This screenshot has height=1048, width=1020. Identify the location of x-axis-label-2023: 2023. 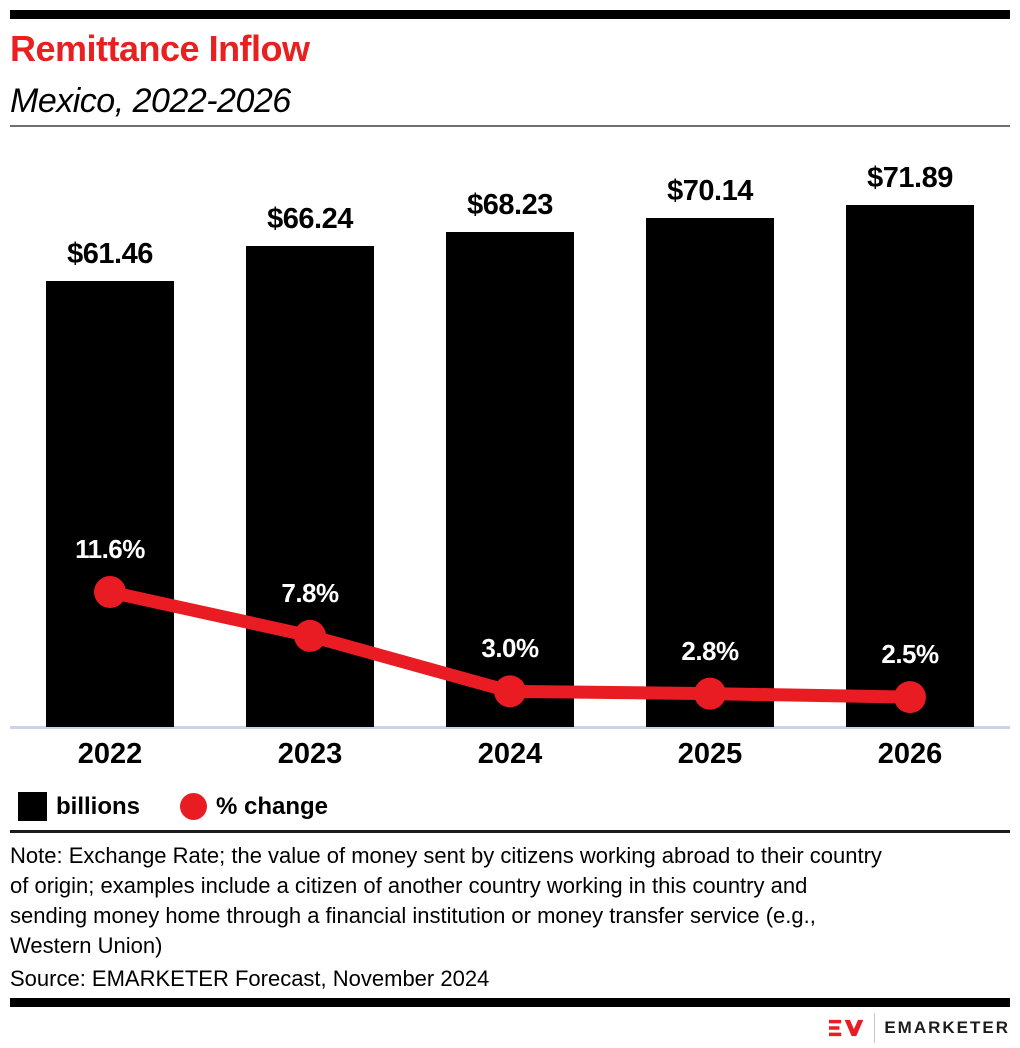
(310, 754).